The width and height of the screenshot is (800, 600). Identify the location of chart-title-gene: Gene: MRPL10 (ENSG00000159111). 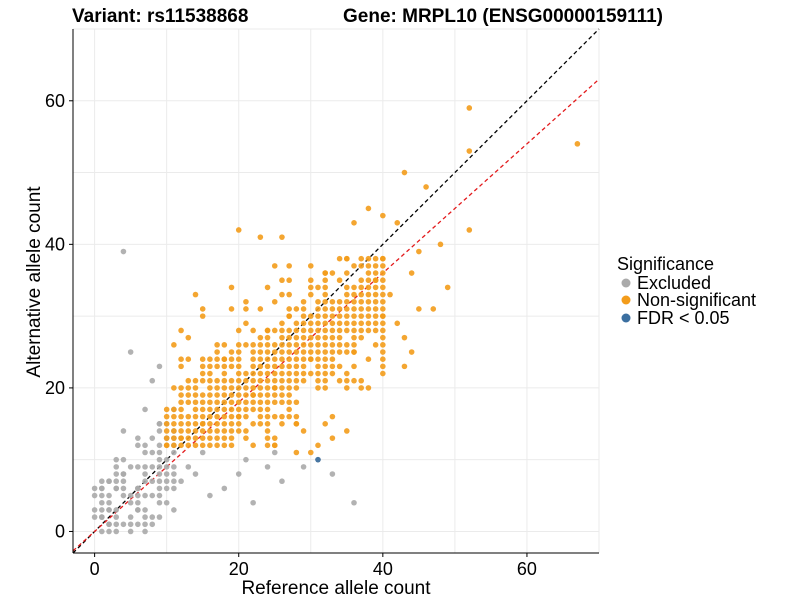
(503, 16).